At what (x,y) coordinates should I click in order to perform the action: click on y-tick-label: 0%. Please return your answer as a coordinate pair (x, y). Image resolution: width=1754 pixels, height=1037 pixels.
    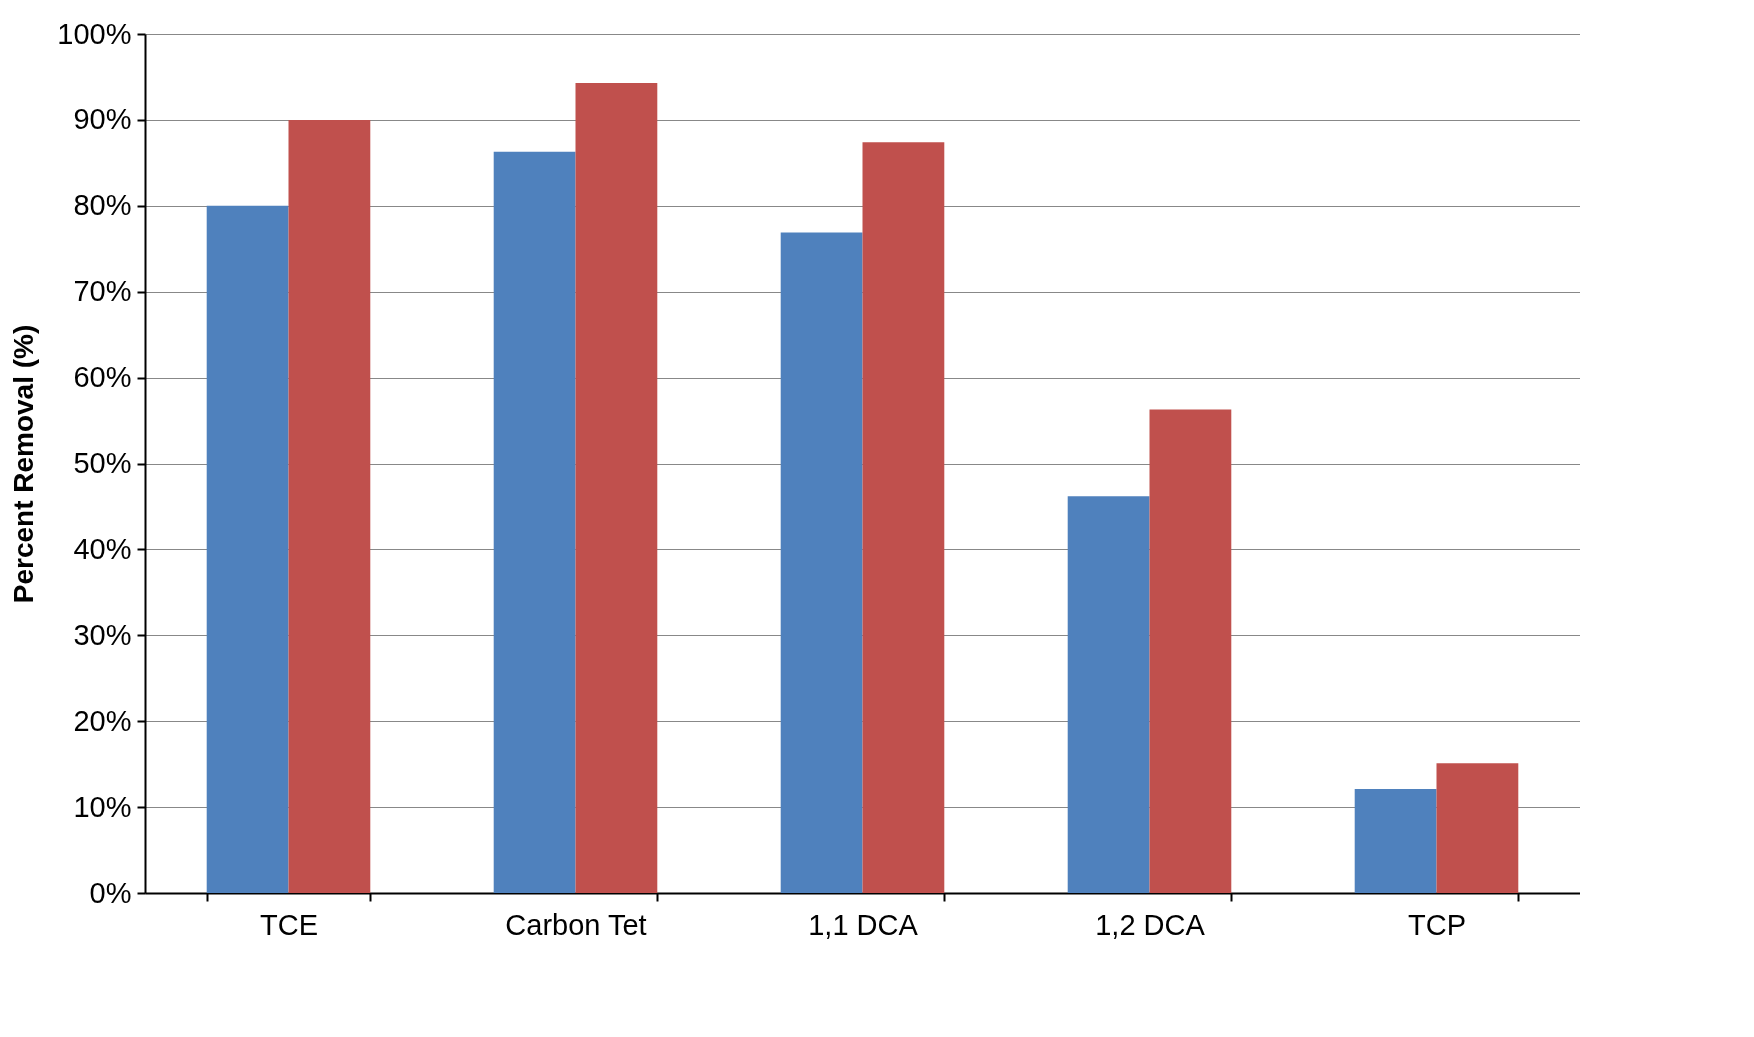
    Looking at the image, I should click on (110, 892).